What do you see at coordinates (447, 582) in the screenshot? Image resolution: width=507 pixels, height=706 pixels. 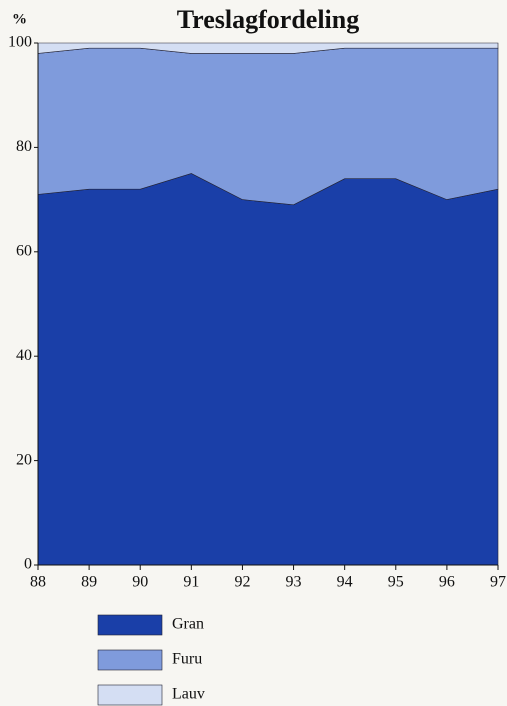 I see `x-tick-label: 96` at bounding box center [447, 582].